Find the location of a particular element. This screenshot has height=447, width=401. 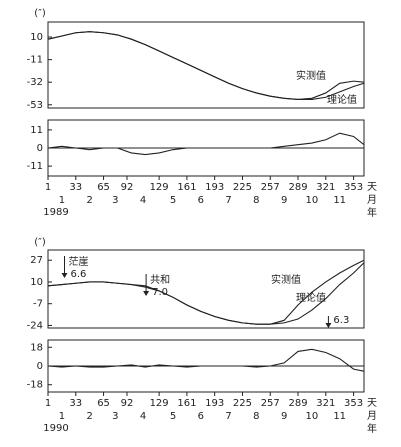

y-tick-label: 18 is located at coordinates (36, 347).